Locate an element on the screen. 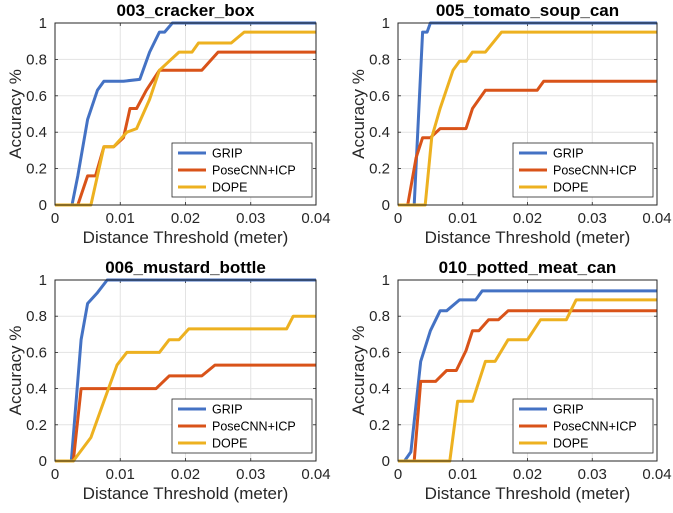  chart-title: 005_tomato_soup_can is located at coordinates (527, 10).